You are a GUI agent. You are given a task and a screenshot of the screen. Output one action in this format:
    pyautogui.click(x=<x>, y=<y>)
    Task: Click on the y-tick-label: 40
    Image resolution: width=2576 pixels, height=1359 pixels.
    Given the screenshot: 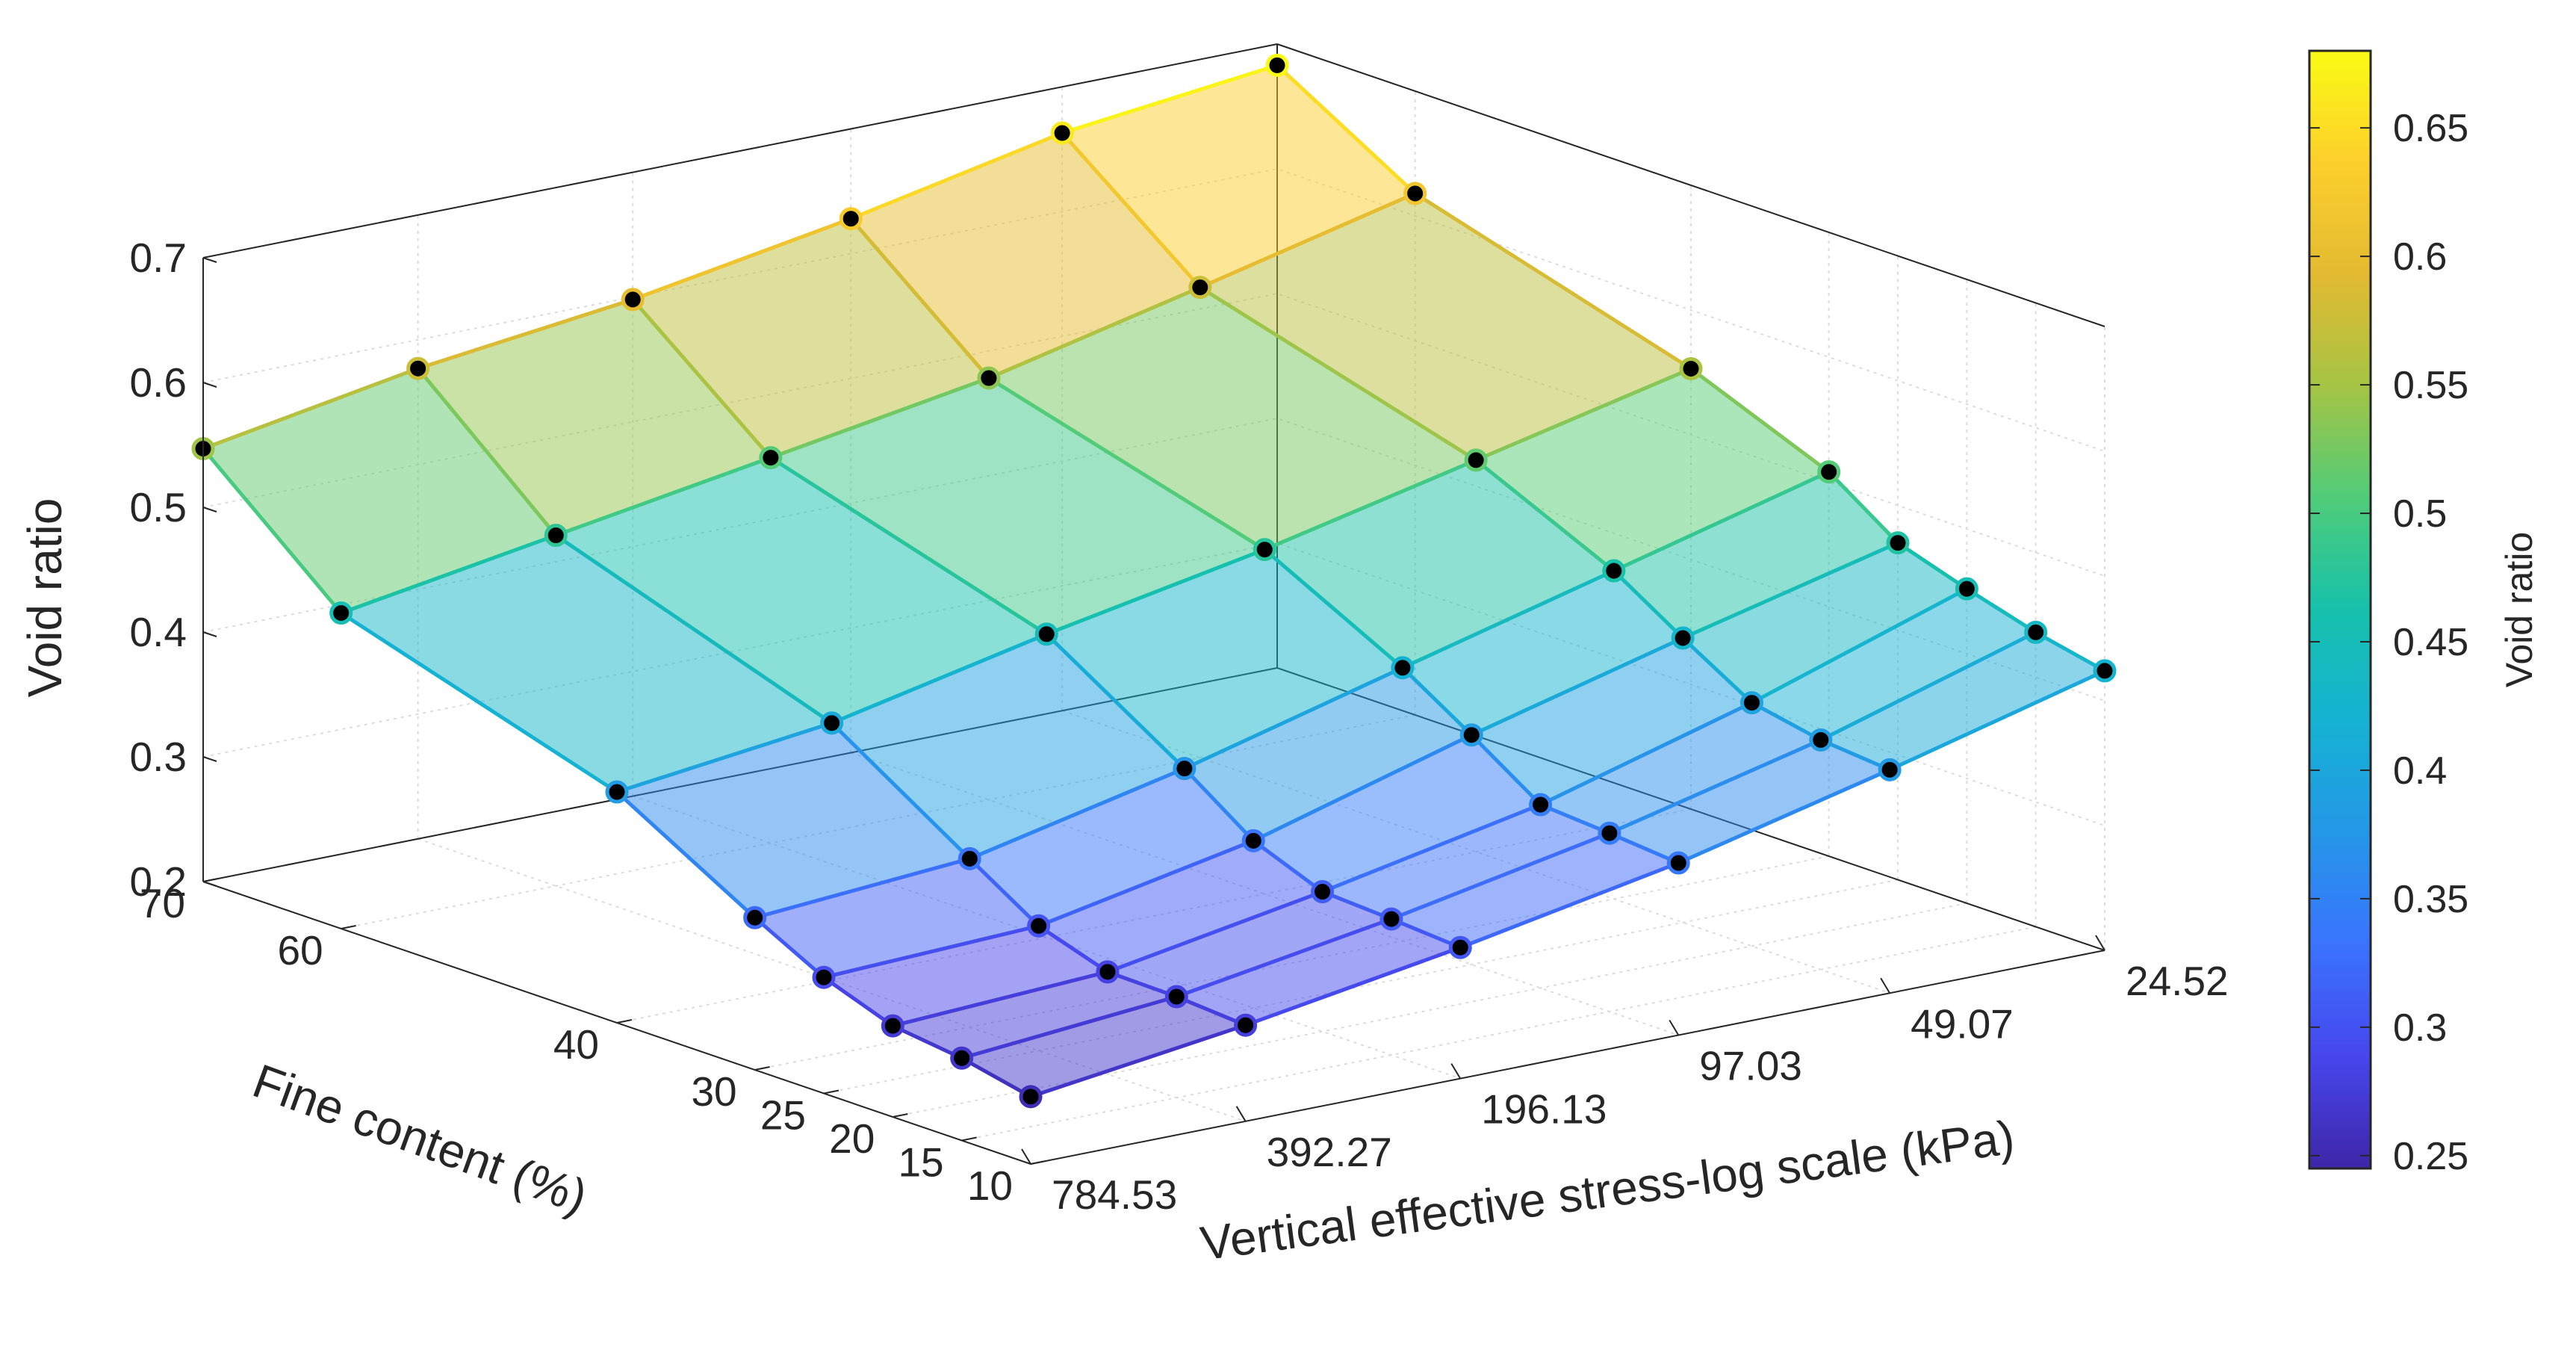 What is the action you would take?
    pyautogui.click(x=576, y=1045)
    